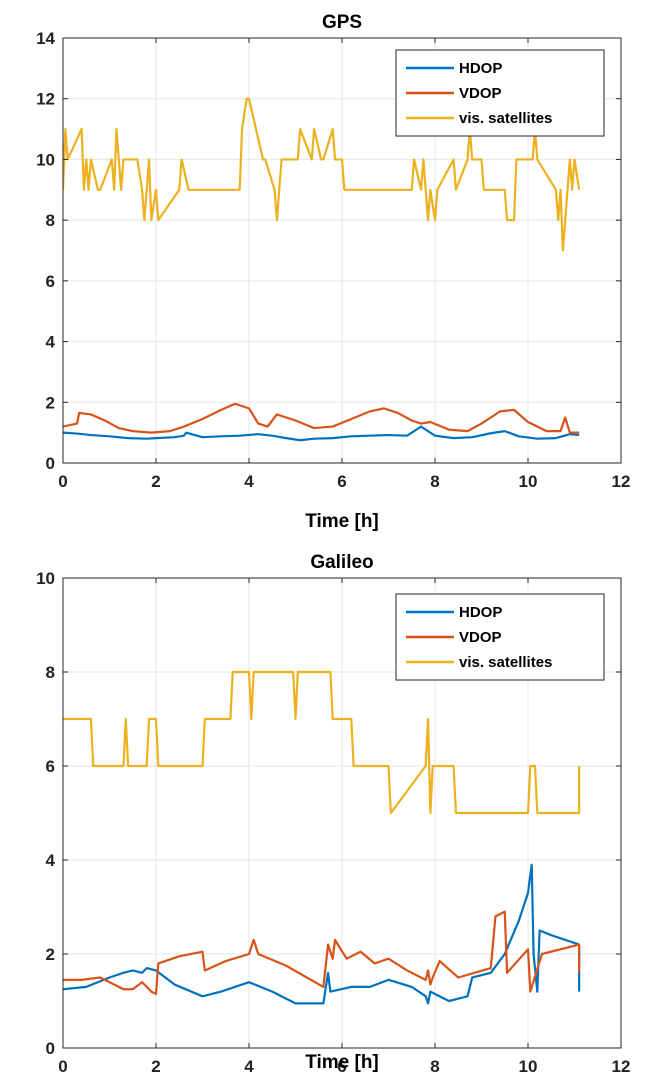 The width and height of the screenshot is (648, 1073). I want to click on chart-title: Galileo, so click(341, 562).